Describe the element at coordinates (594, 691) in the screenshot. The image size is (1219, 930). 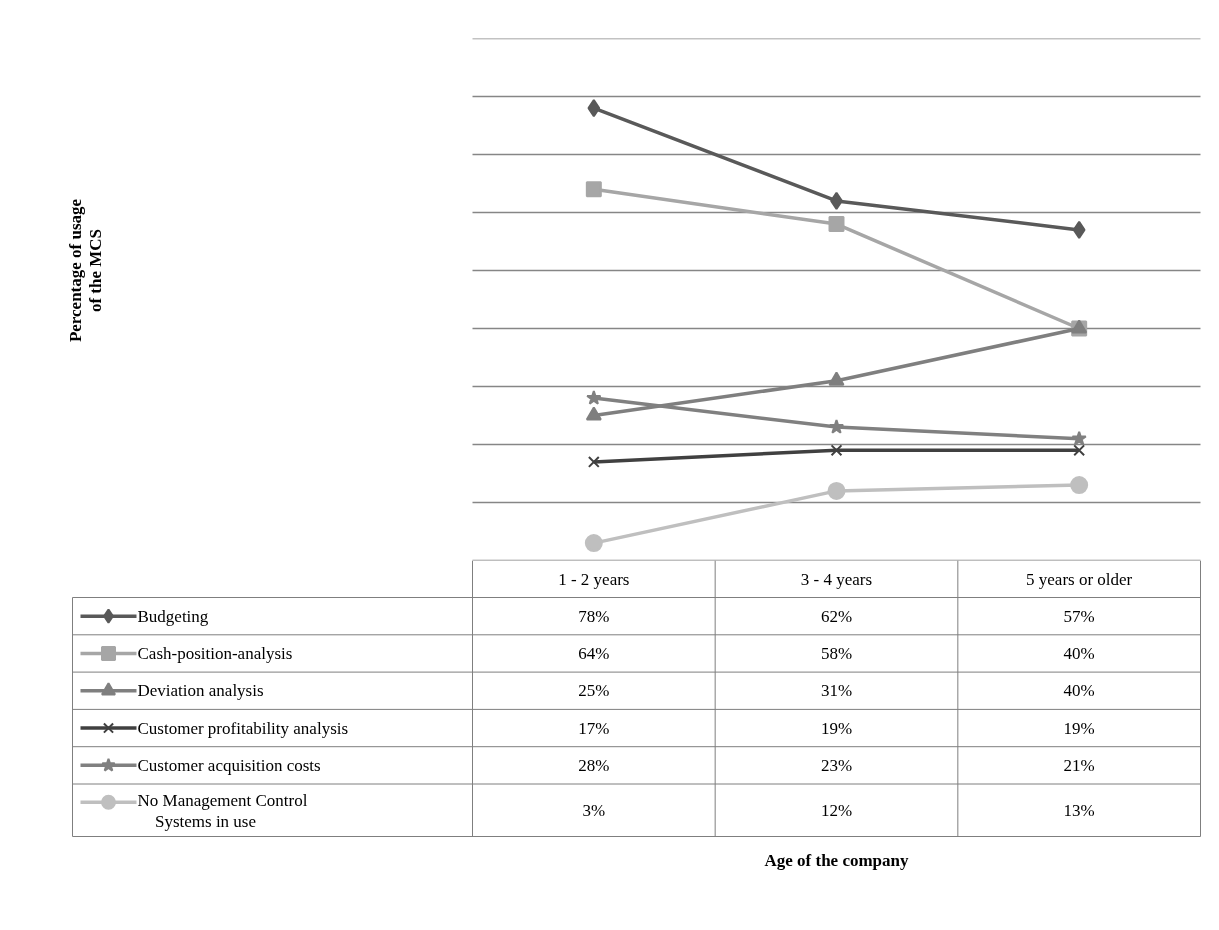
I see `data-label: 25%` at that location.